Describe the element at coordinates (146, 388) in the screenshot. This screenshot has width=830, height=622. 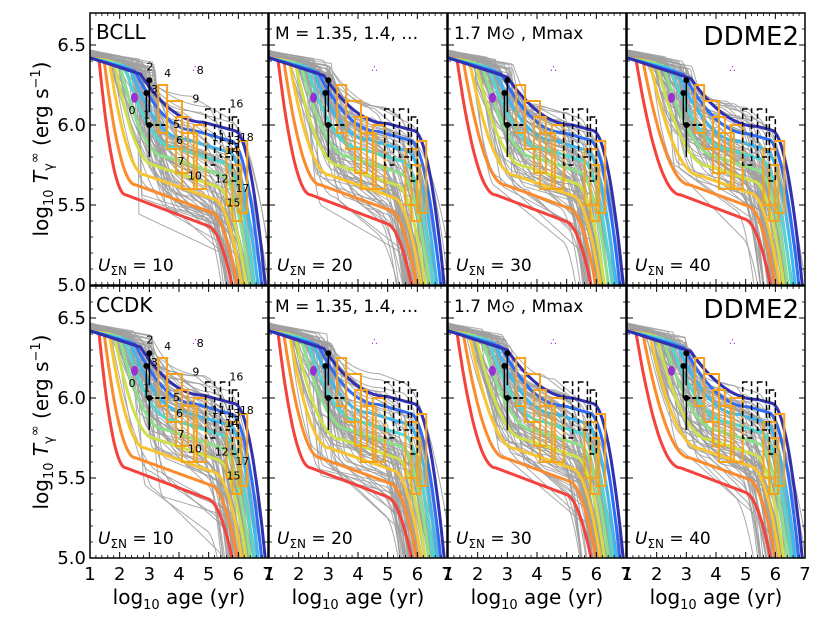
I see `obs-label: 1` at that location.